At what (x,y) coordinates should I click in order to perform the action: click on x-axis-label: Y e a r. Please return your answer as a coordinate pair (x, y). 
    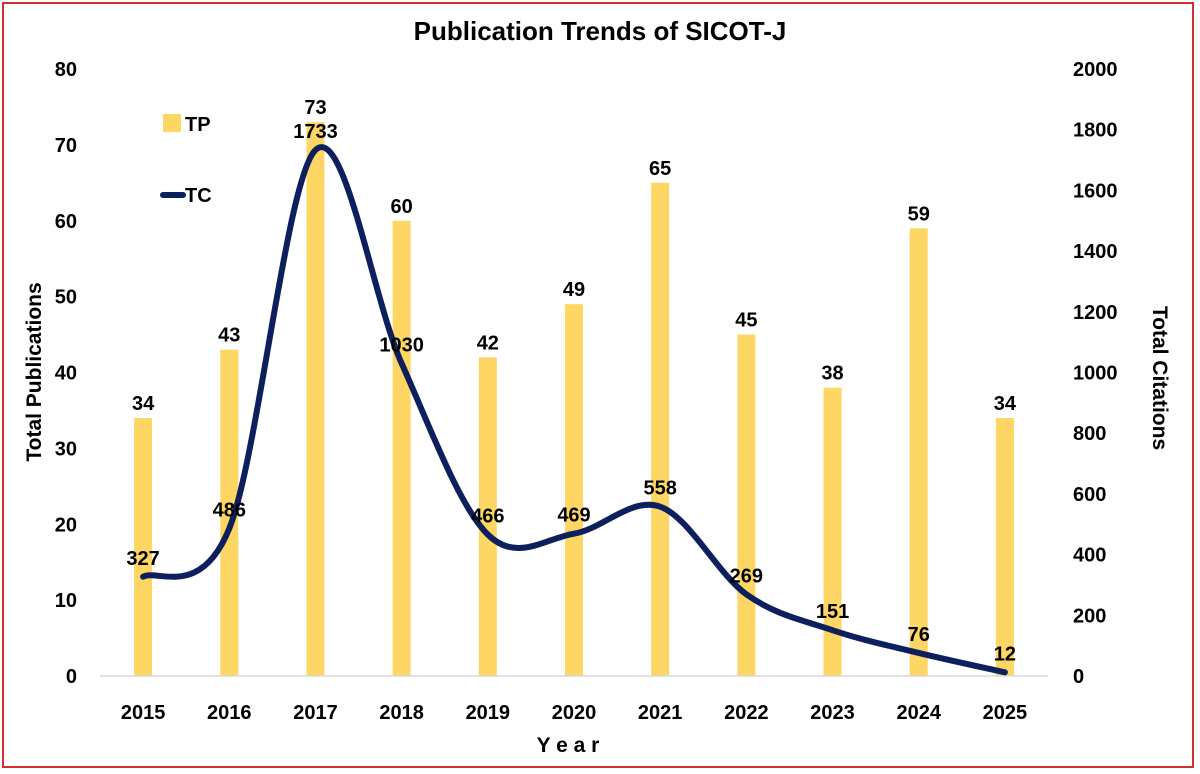
    Looking at the image, I should click on (568, 745).